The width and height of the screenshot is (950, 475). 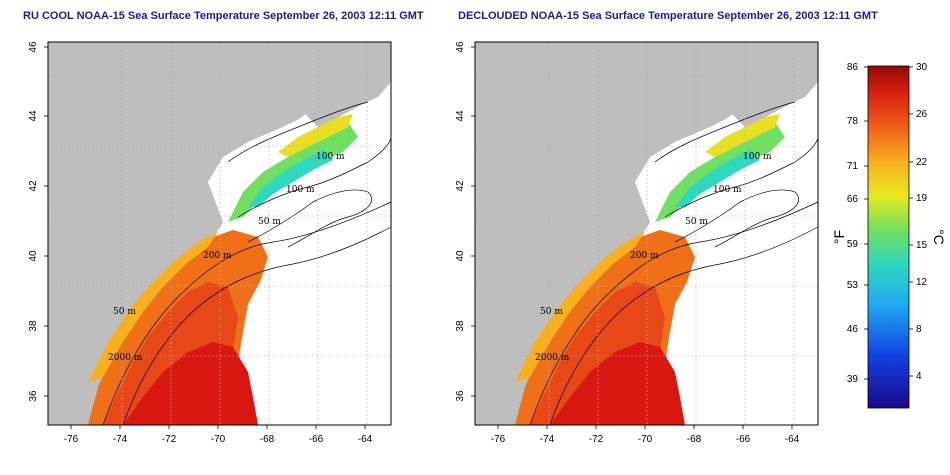 What do you see at coordinates (853, 244) in the screenshot?
I see `colorbar-f-label: 59` at bounding box center [853, 244].